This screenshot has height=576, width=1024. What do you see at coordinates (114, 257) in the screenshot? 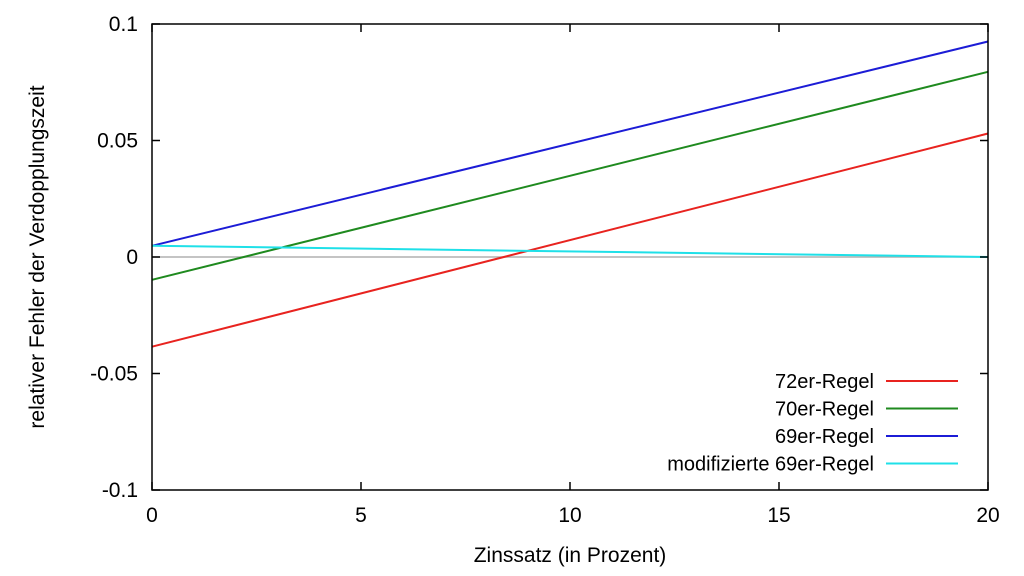
I see `y-tick-labels: -0.1 -0.05 0 0.05 0.1` at bounding box center [114, 257].